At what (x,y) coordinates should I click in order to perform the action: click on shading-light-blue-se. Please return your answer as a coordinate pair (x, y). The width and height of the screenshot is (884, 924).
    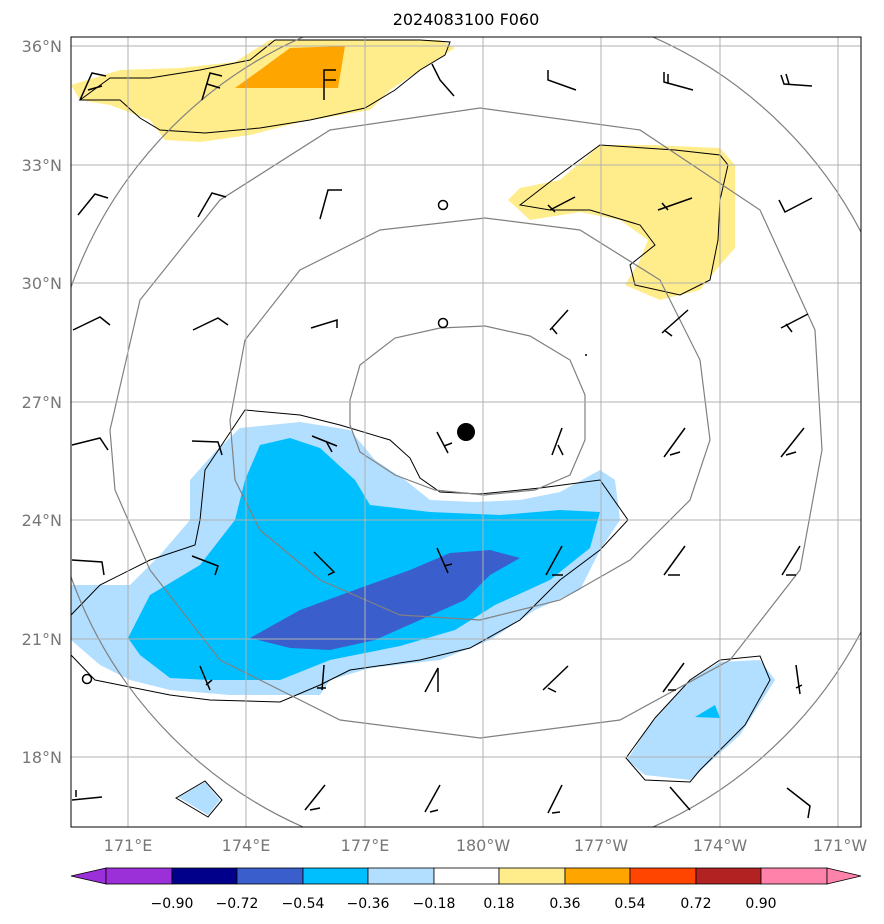
    Looking at the image, I should click on (701, 720).